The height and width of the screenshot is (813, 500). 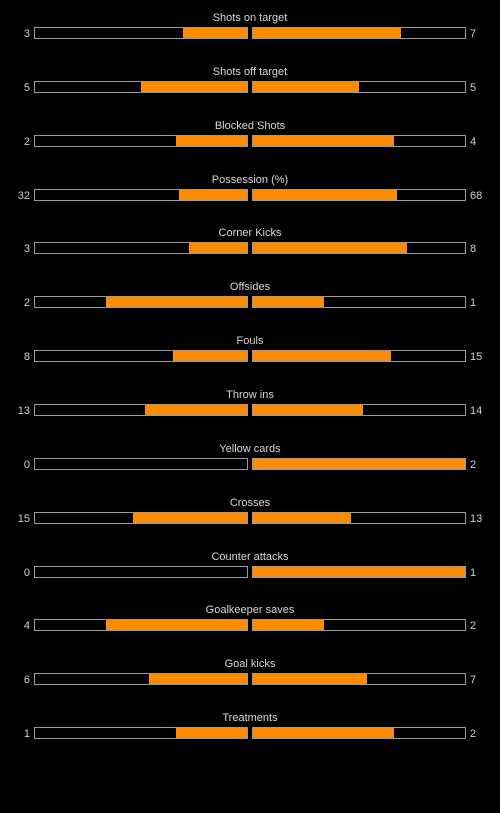 What do you see at coordinates (250, 664) in the screenshot?
I see `stat-label: Goal kicks` at bounding box center [250, 664].